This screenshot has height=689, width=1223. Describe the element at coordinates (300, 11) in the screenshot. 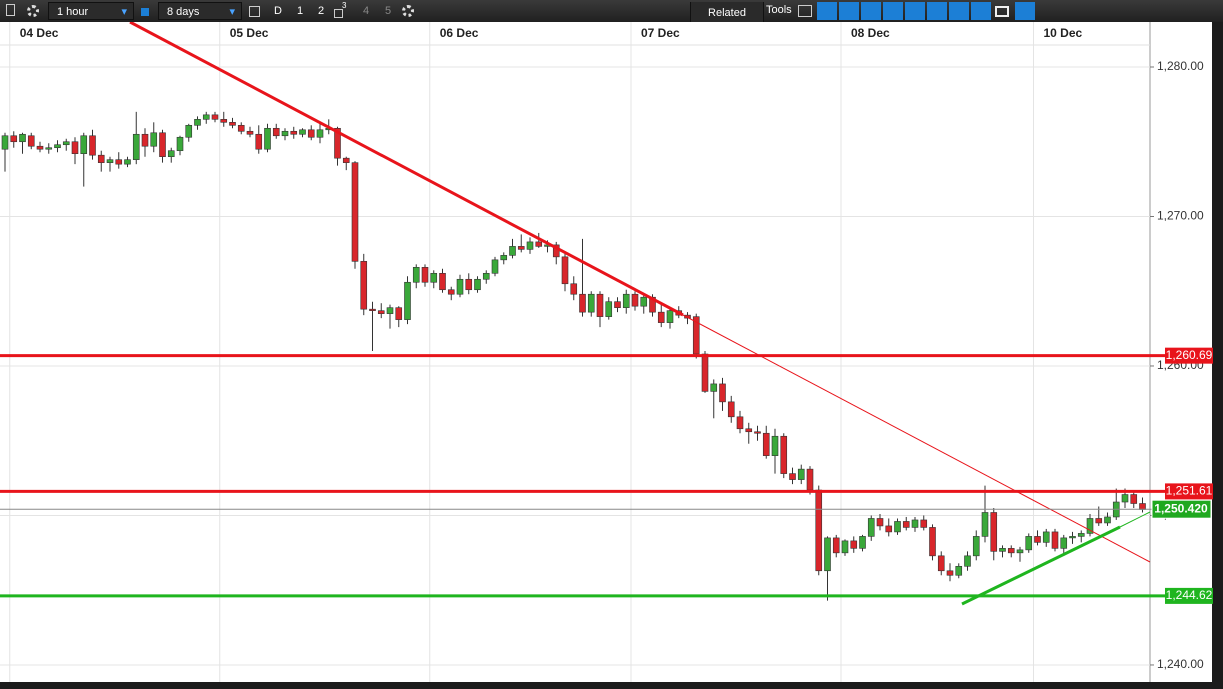

I see `period-button: 1` at that location.